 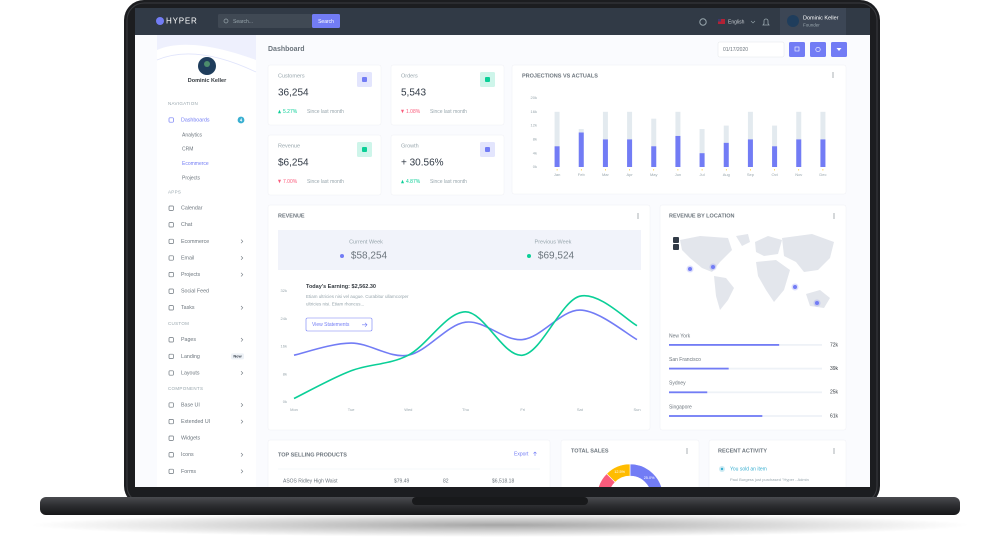 What do you see at coordinates (839, 49) in the screenshot?
I see `filter-icon` at bounding box center [839, 49].